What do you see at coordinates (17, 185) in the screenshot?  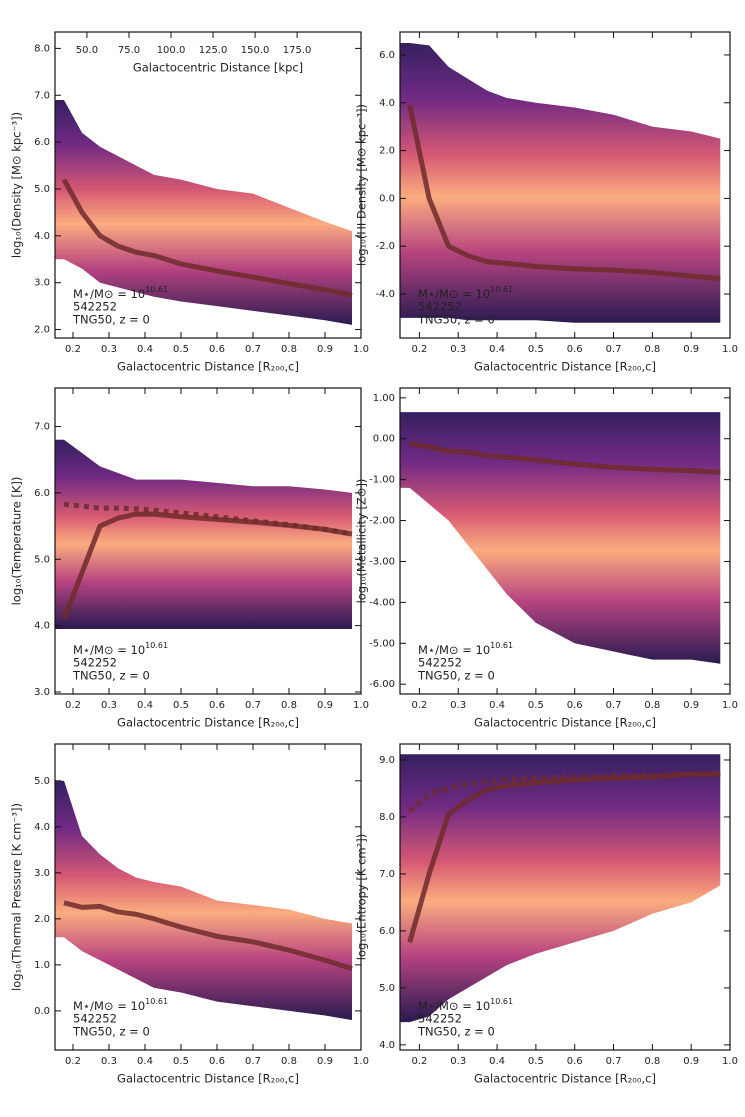 I see `y-axis-label: log₁₀(Density [M⊙ kpc⁻³])` at bounding box center [17, 185].